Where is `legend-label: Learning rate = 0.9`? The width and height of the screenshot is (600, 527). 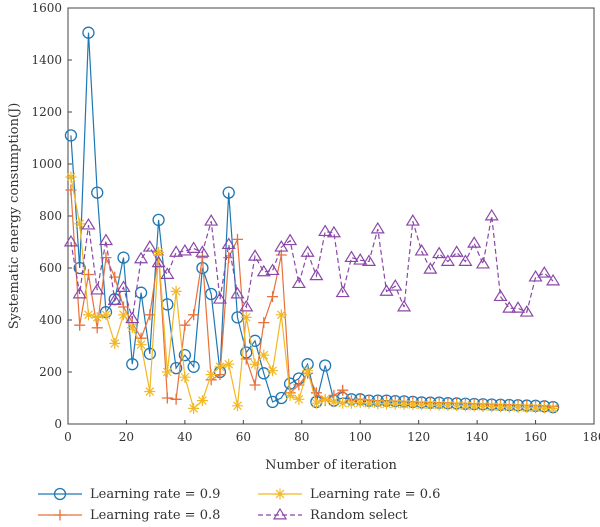
legend-label: Learning rate = 0.9 is located at coordinates (155, 494).